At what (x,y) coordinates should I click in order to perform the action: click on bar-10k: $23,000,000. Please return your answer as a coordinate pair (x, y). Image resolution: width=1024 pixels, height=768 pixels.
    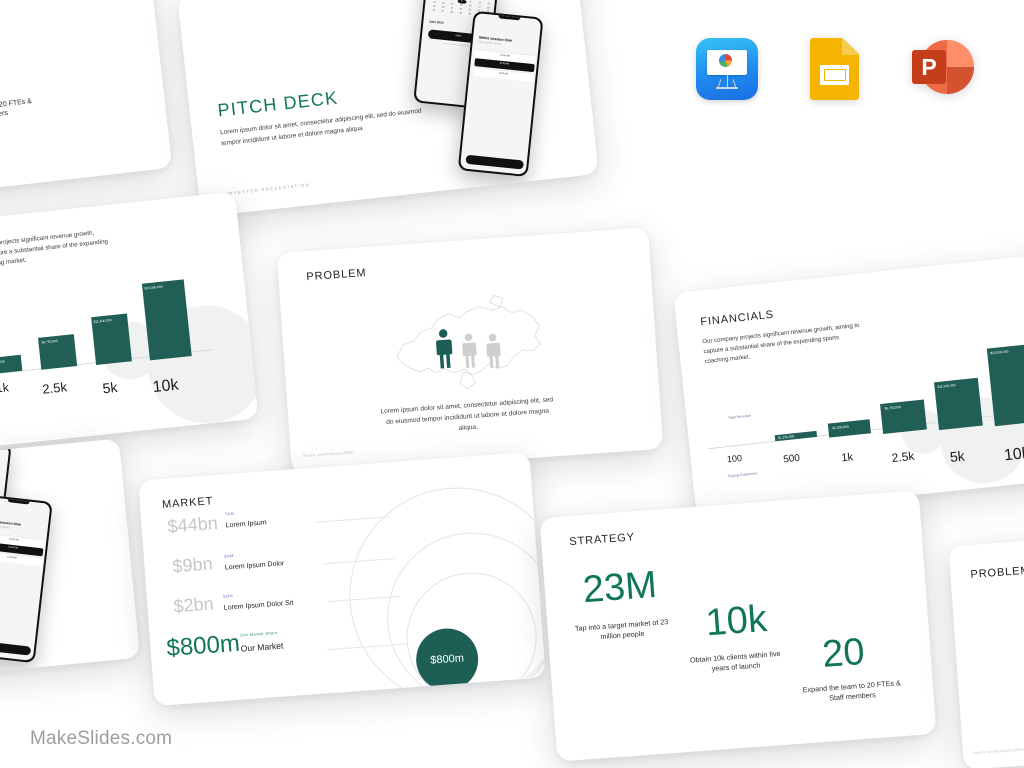
    Looking at the image, I should click on (166, 320).